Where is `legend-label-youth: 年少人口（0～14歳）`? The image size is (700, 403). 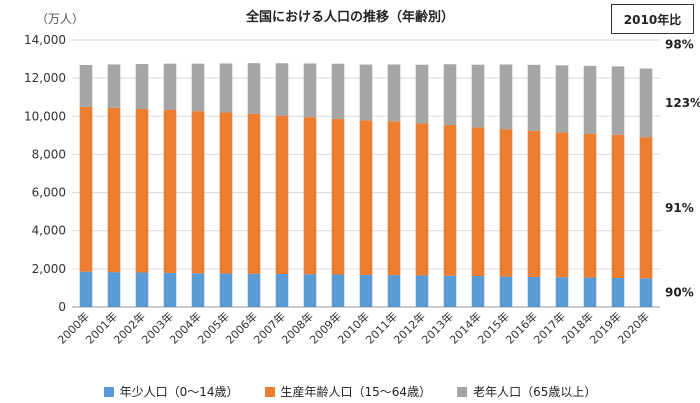 legend-label-youth: 年少人口（0～14歳） is located at coordinates (179, 392).